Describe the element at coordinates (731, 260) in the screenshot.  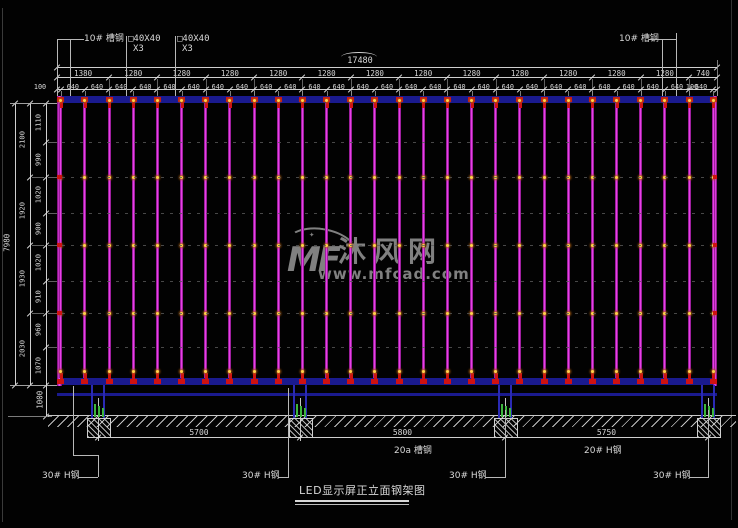
I see `drawing-border-right` at that location.